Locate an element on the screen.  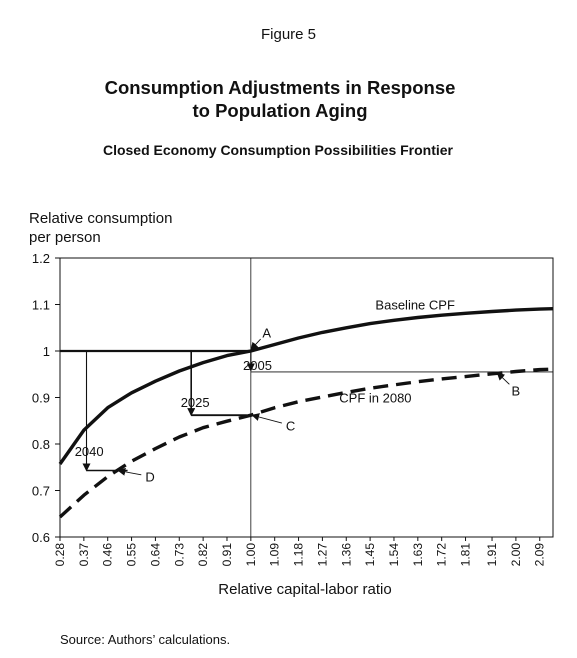
annotation-baseline-cpf: Baseline CPF is located at coordinates (415, 305).